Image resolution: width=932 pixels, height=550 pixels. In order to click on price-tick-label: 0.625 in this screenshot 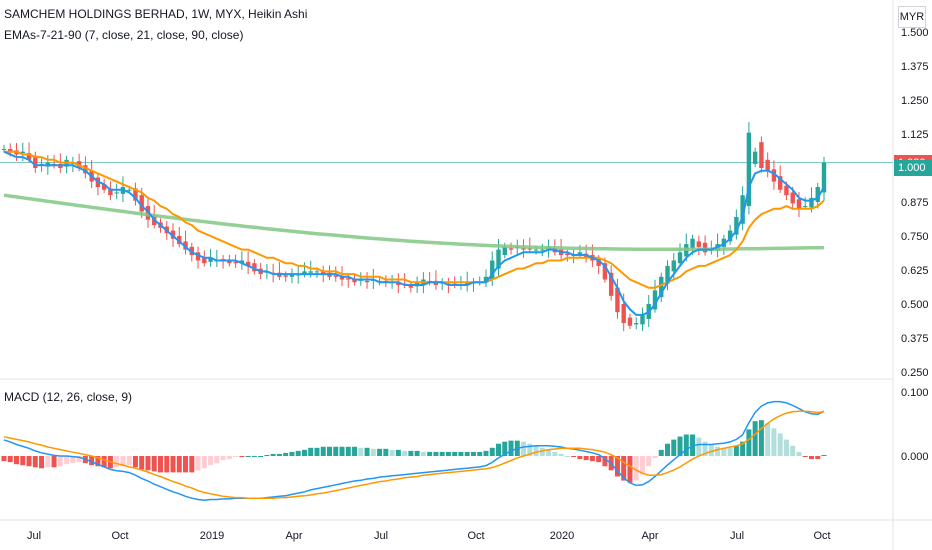, I will do `click(915, 271)`.